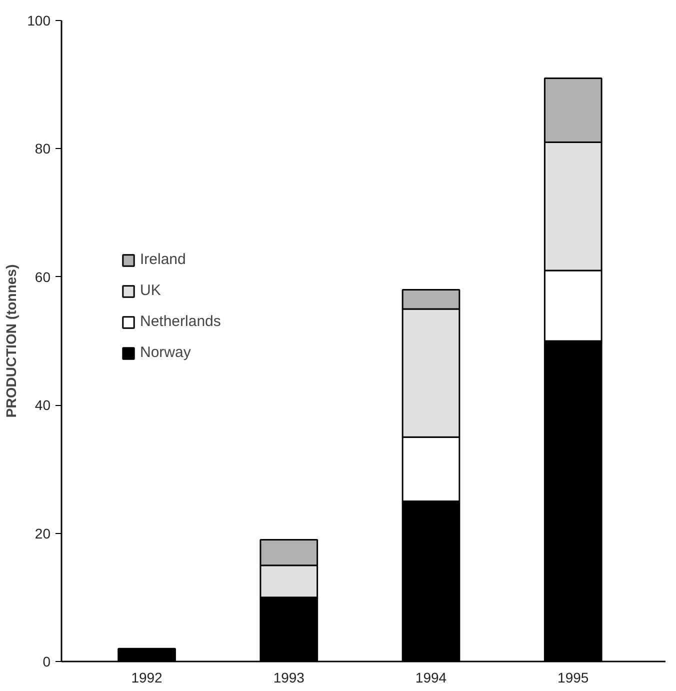 This screenshot has width=676, height=691. Describe the element at coordinates (289, 678) in the screenshot. I see `x-tick-label: 1993` at that location.